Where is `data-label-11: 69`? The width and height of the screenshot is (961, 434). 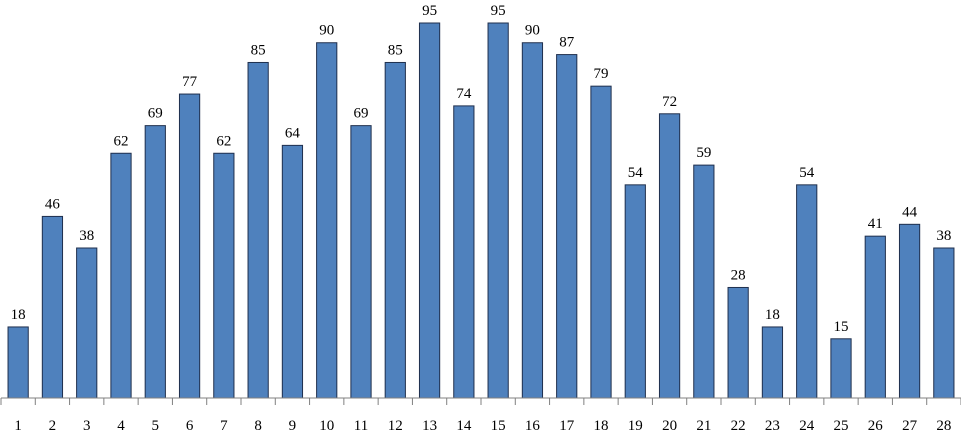 data-label-11: 69 is located at coordinates (361, 114).